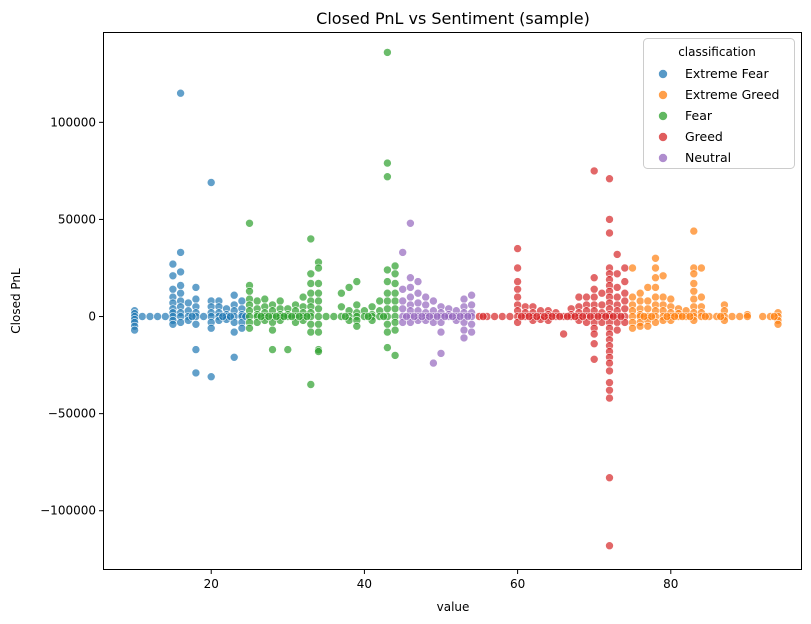 The image size is (811, 624). Describe the element at coordinates (663, 74) in the screenshot. I see `legend-marker-extreme-fear` at that location.